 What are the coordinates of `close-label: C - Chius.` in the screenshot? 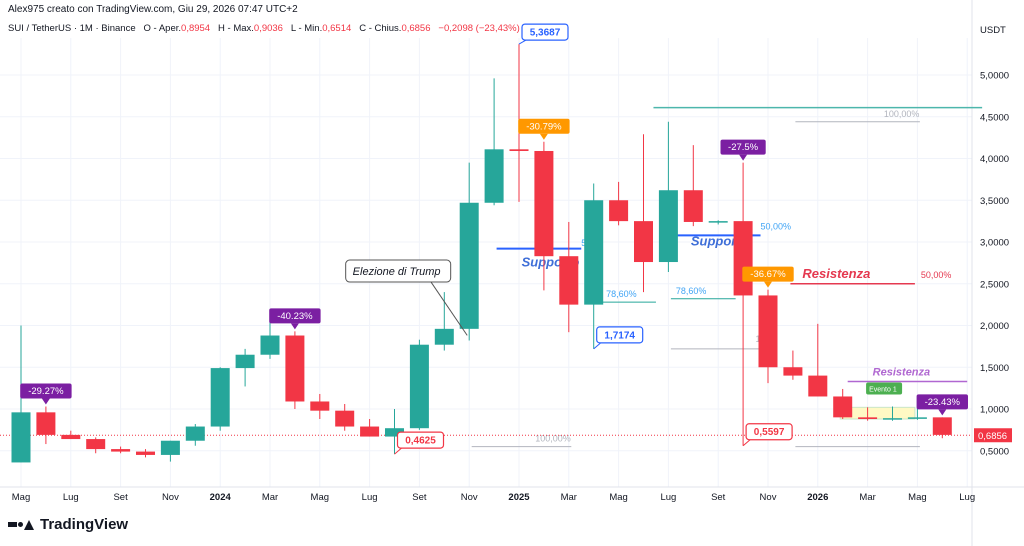 It's located at (380, 28).